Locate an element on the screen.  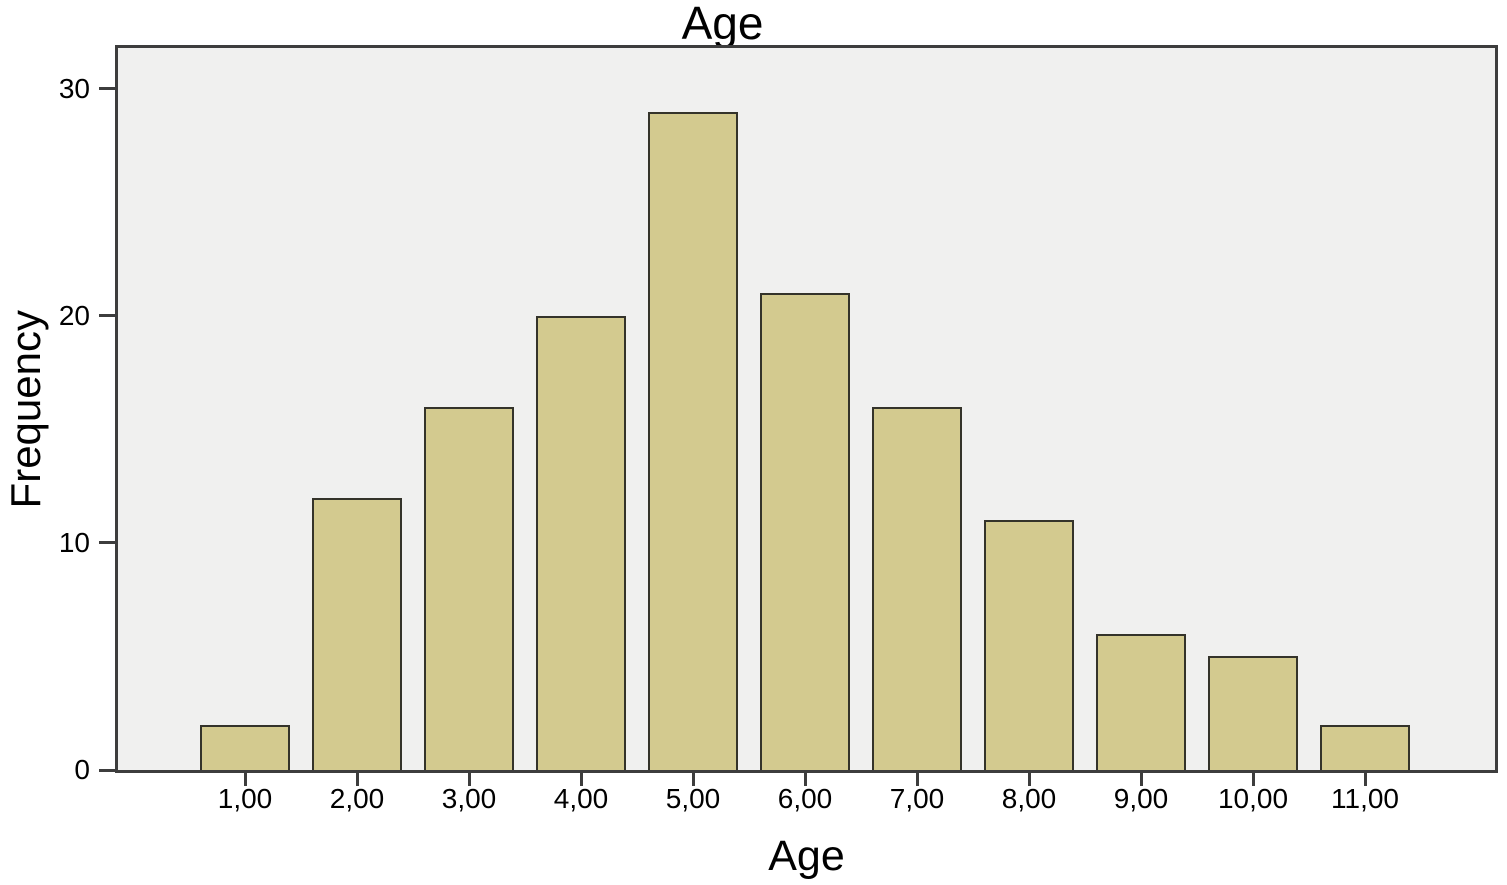
x-tick-label: 11,00 is located at coordinates (1365, 798).